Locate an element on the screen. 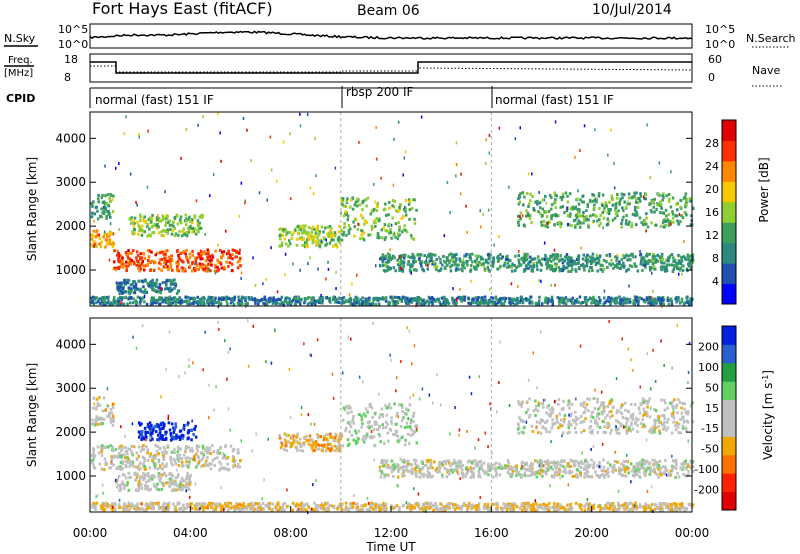 This screenshot has height=554, width=800. colorbar-swatch is located at coordinates (729, 253).